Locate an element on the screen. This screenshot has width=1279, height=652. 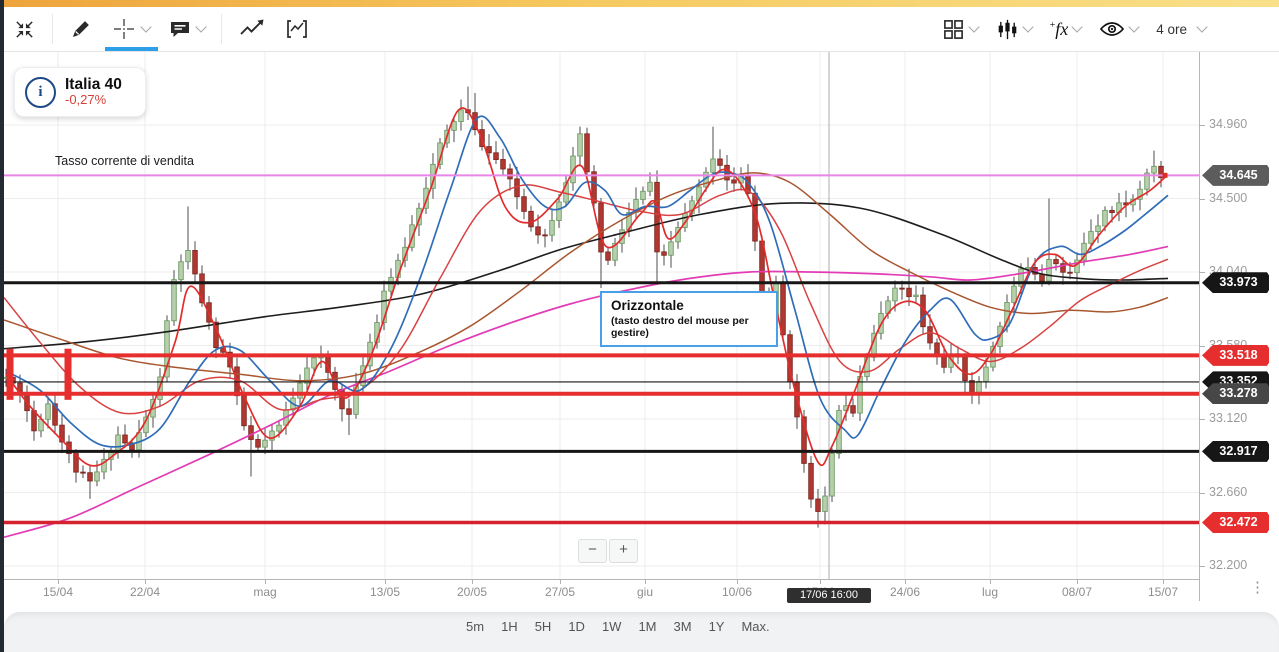
chart-toolbar: +fx 4 ore is located at coordinates (641, 29).